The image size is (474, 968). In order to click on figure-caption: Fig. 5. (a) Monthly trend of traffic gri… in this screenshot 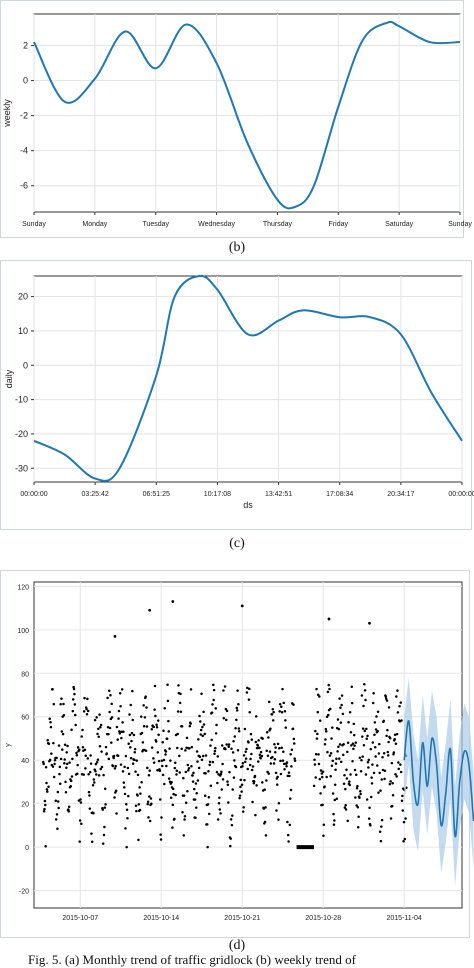, I will do `click(192, 959)`.